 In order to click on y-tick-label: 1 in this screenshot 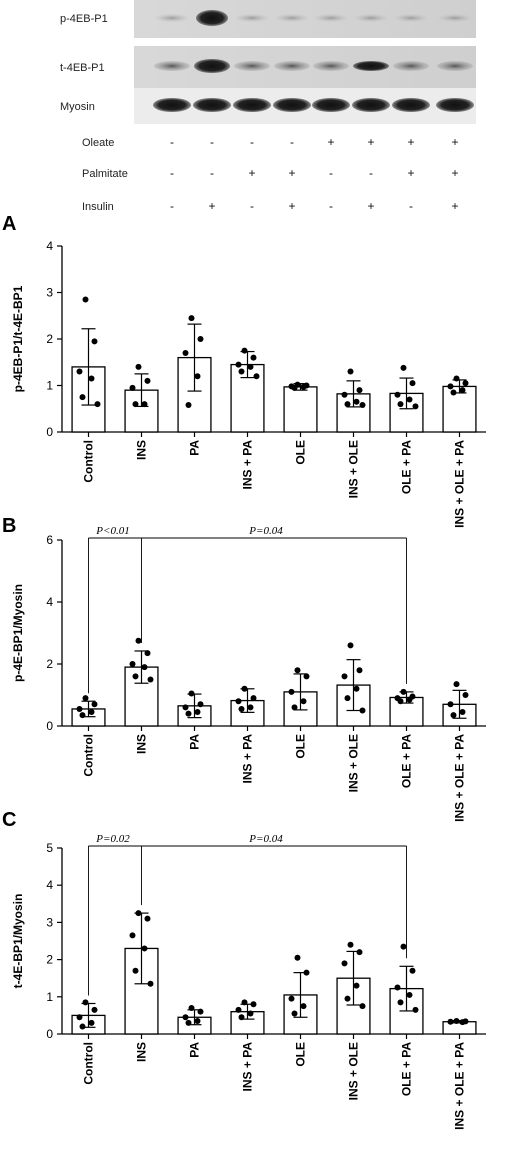, I will do `click(49, 386)`.